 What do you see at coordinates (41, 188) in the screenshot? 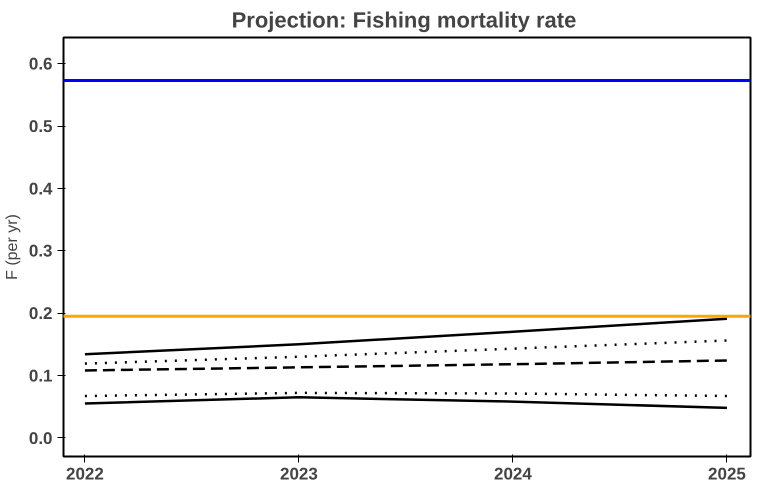
I see `y-tick-label: 0.4` at bounding box center [41, 188].